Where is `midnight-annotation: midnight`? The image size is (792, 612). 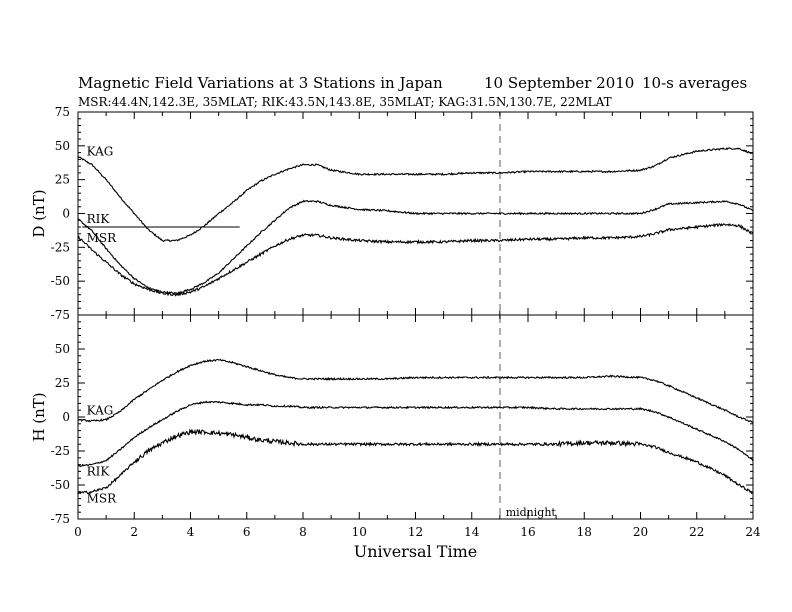 midnight-annotation: midnight is located at coordinates (531, 512).